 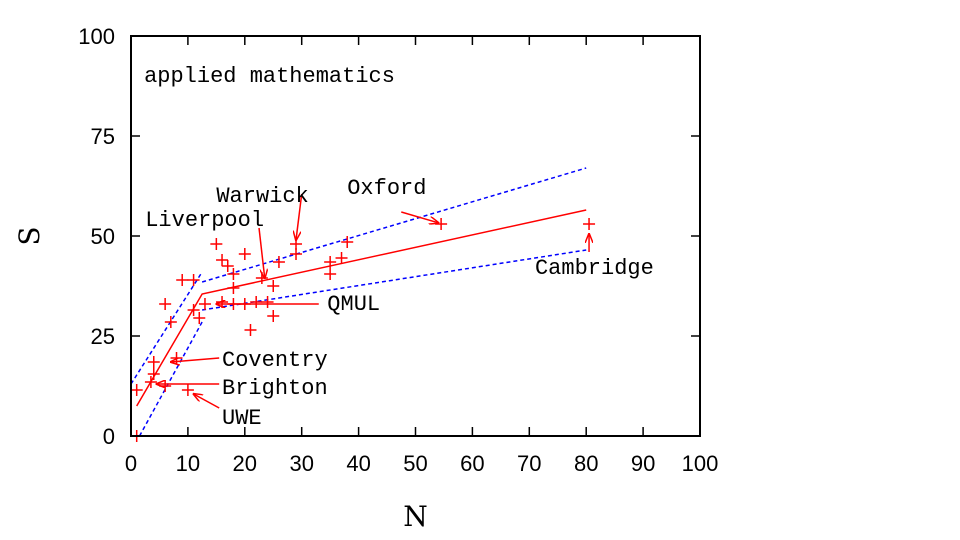 What do you see at coordinates (269, 76) in the screenshot?
I see `chart-title: applied mathematics` at bounding box center [269, 76].